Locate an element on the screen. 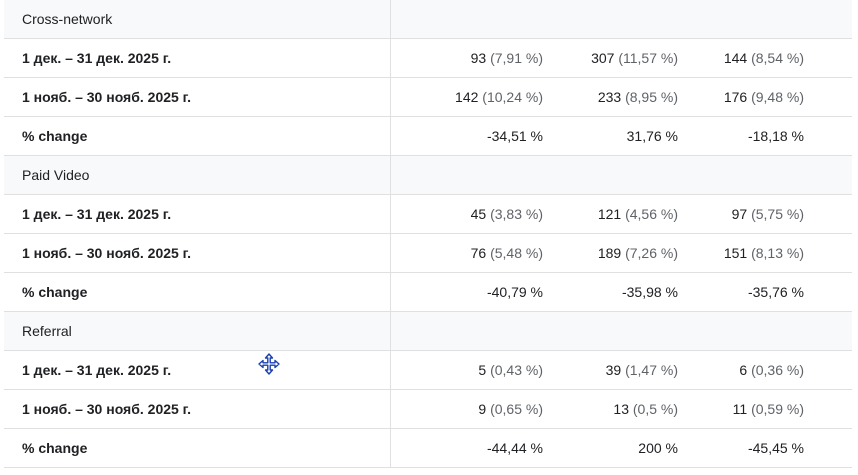  metric-value: 39 is located at coordinates (613, 370).